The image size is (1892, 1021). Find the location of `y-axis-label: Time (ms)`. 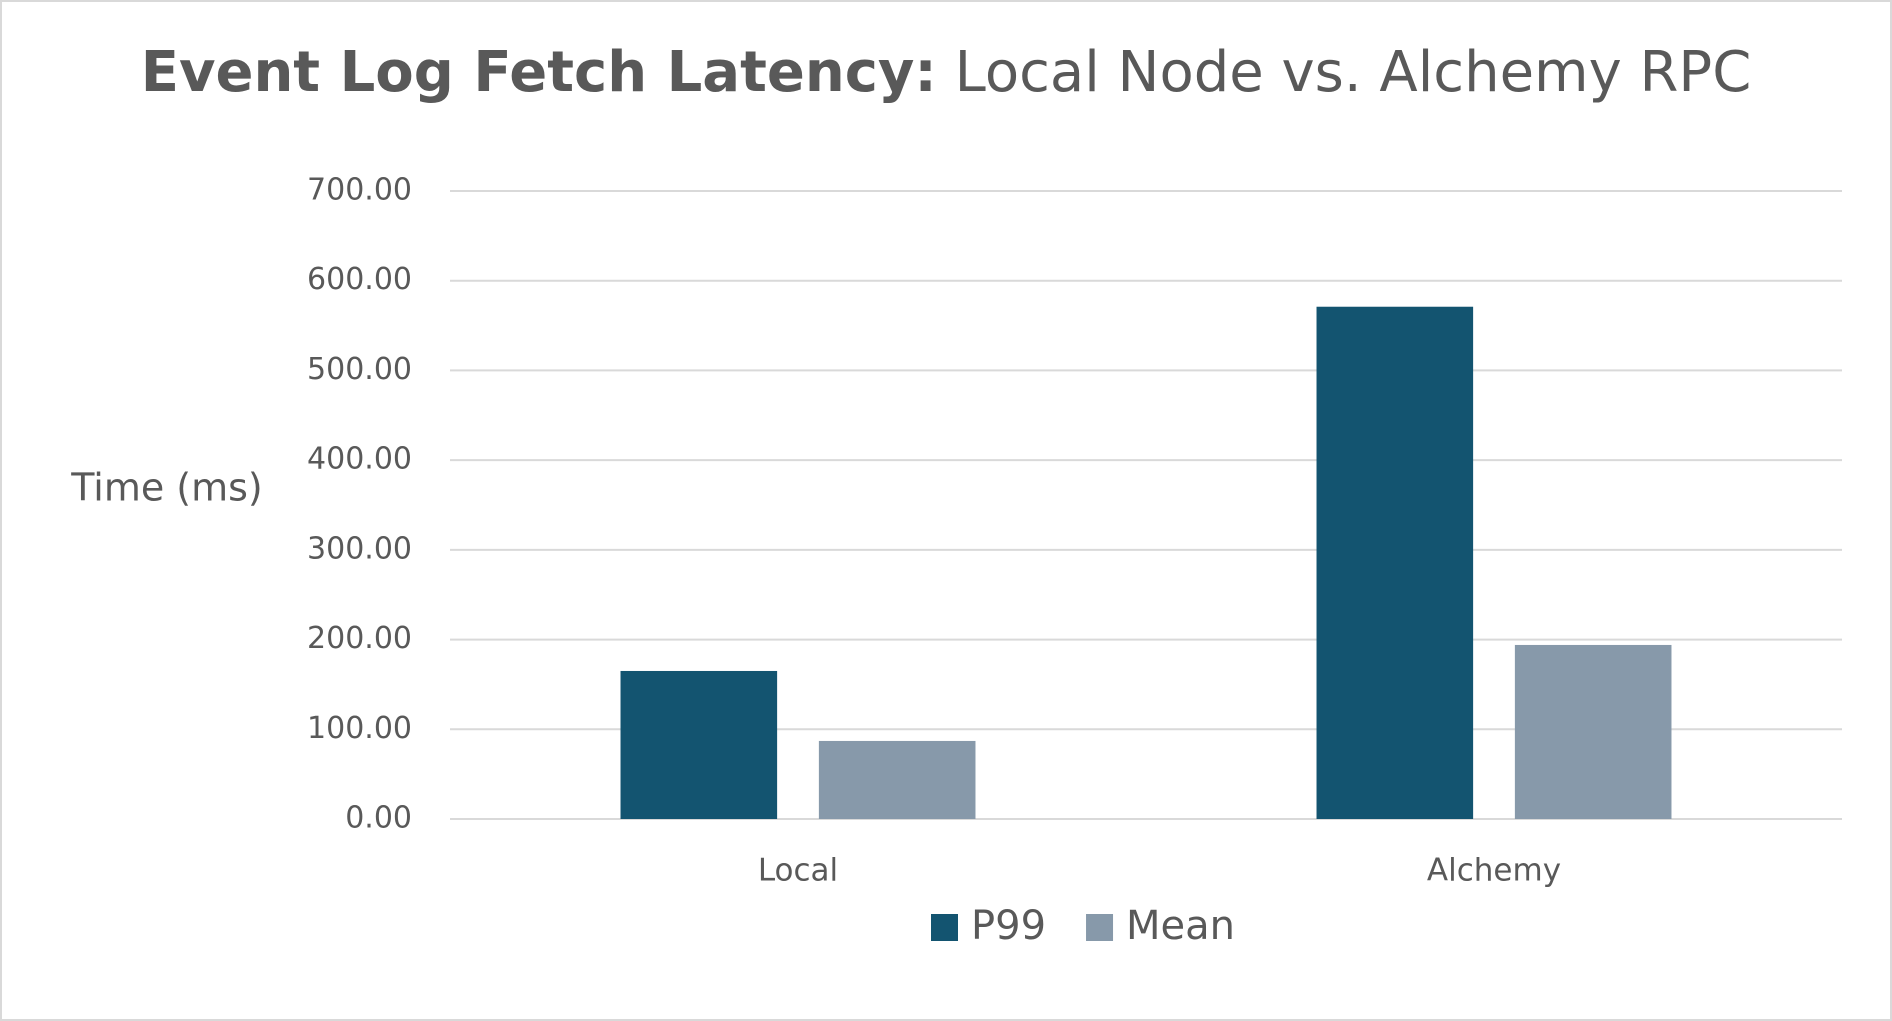

y-axis-label: Time (ms) is located at coordinates (166, 488).